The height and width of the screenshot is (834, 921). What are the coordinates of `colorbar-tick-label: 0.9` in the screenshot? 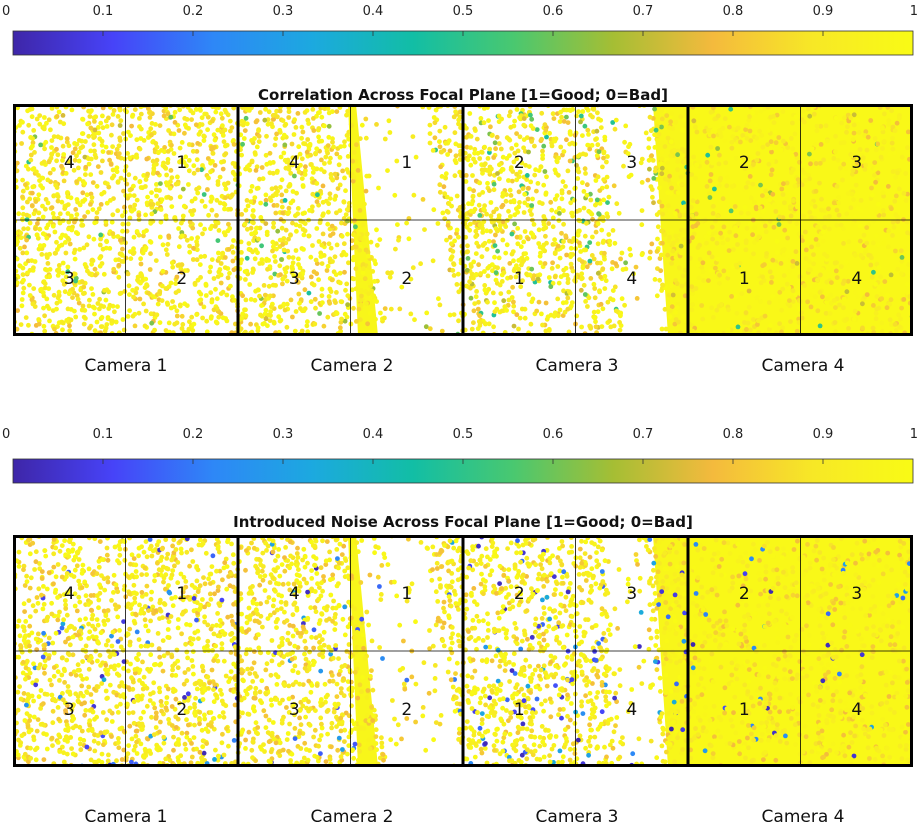 It's located at (823, 11).